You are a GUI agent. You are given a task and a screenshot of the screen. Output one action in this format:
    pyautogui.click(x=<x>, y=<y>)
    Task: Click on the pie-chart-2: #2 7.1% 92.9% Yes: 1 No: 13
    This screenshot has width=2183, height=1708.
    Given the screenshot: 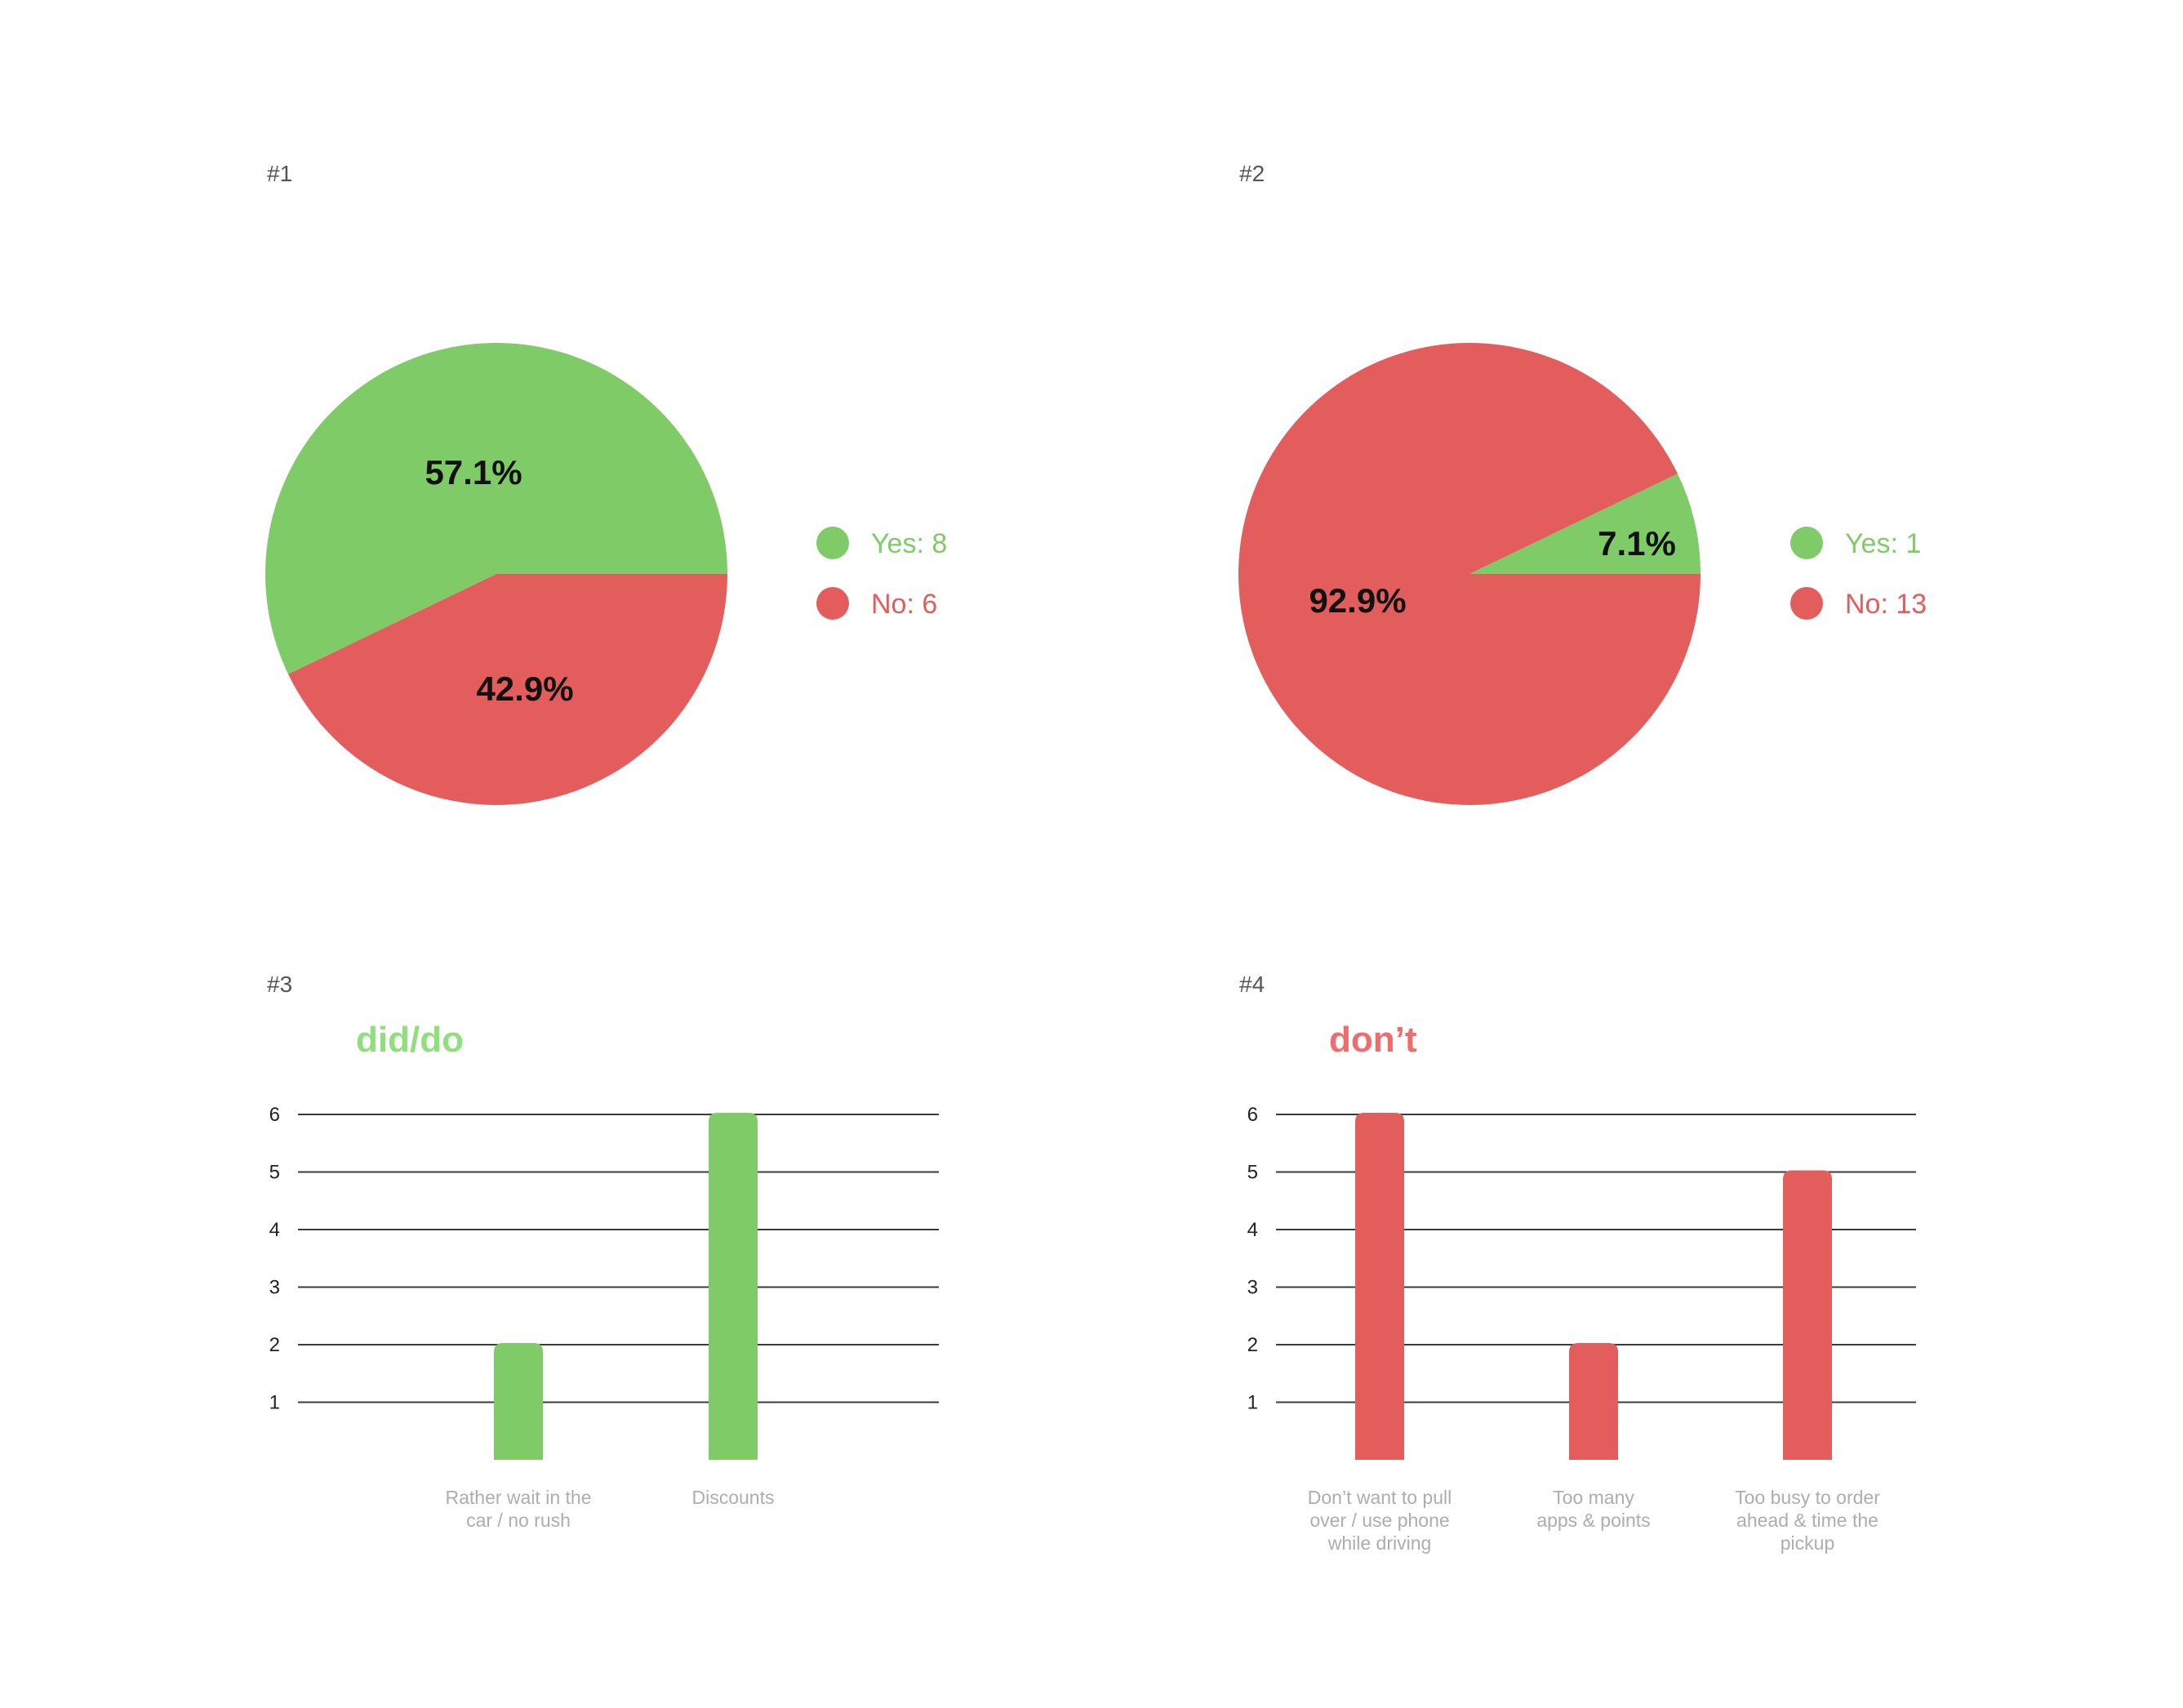 What is the action you would take?
    pyautogui.click(x=1583, y=483)
    